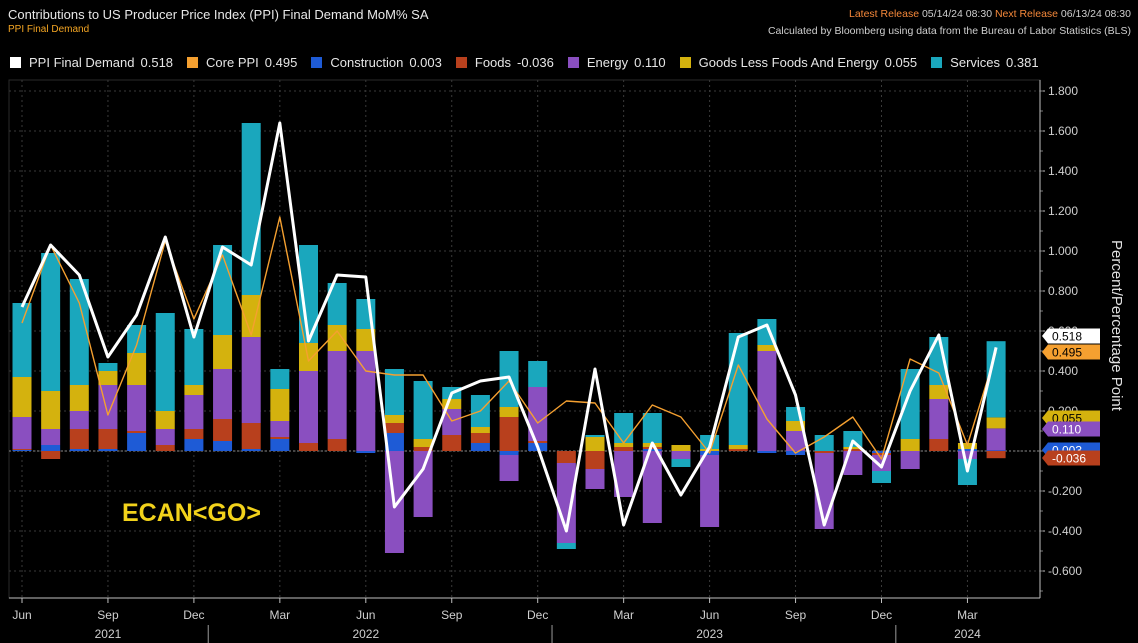 This screenshot has height=643, width=1138. Describe the element at coordinates (1063, 251) in the screenshot. I see `y-tick-label: 1.000` at that location.